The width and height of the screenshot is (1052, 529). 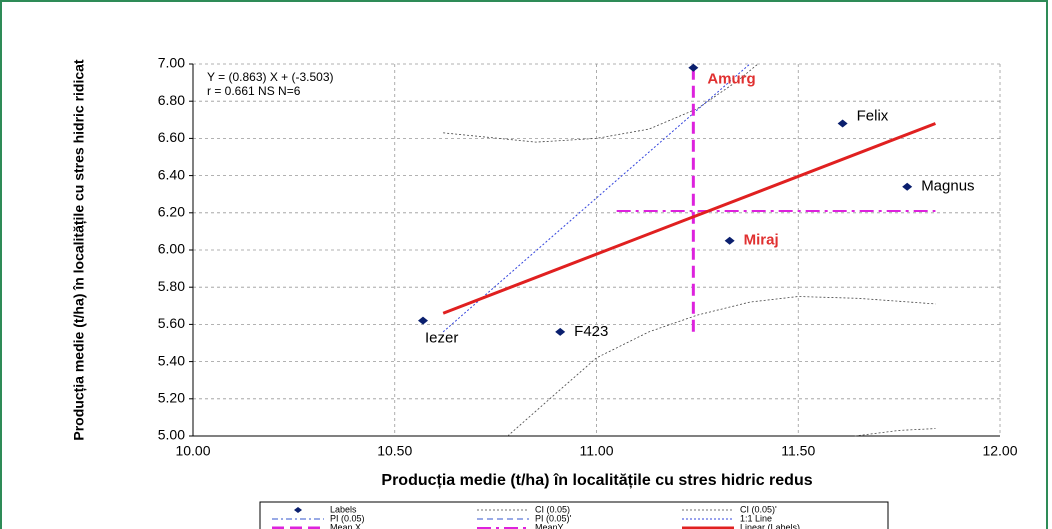 What do you see at coordinates (192, 451) in the screenshot?
I see `x-tick-label: 10.00` at bounding box center [192, 451].